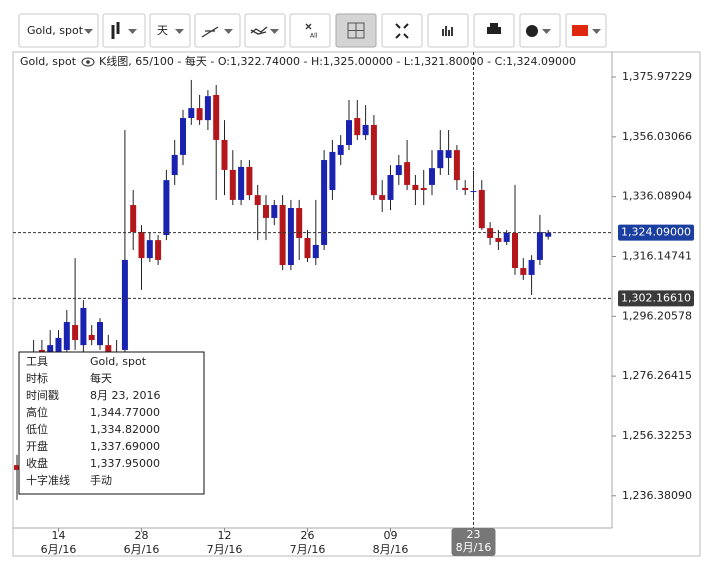 This screenshot has height=562, width=710. What do you see at coordinates (125, 429) in the screenshot?
I see `tooltip-value: 1,334.82000` at bounding box center [125, 429].